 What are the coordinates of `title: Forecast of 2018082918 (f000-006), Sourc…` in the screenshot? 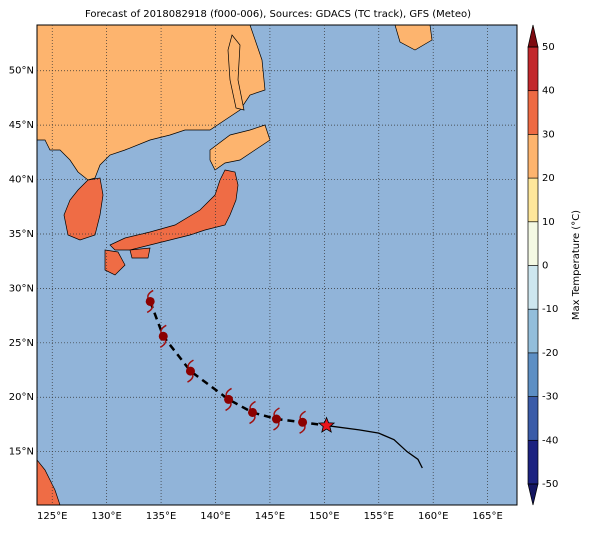 It's located at (278, 14).